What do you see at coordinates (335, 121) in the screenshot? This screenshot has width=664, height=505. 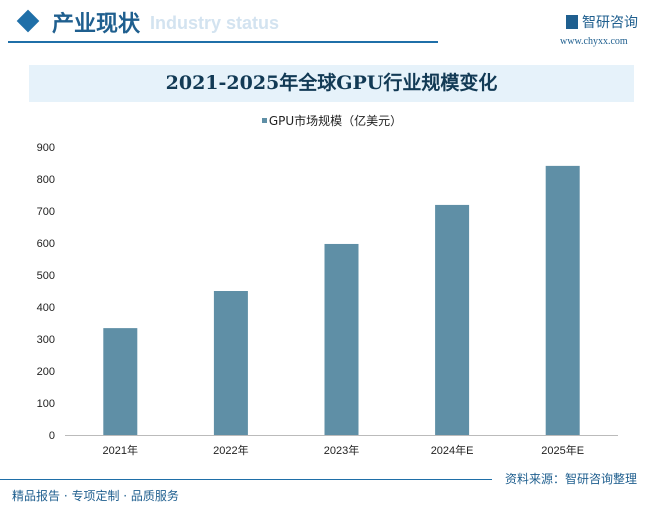 I see `legend-label: GPU市场规模（亿美元）` at bounding box center [335, 121].